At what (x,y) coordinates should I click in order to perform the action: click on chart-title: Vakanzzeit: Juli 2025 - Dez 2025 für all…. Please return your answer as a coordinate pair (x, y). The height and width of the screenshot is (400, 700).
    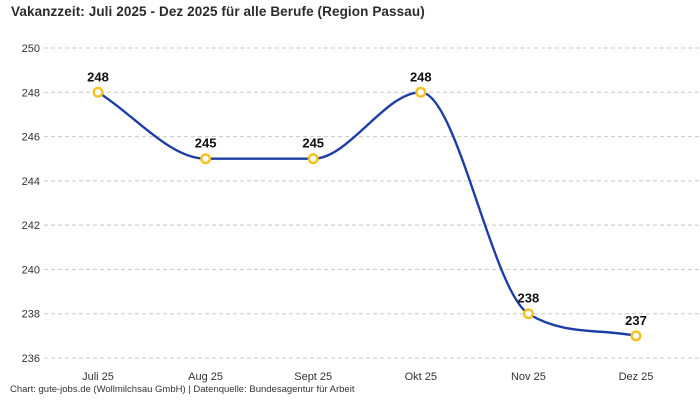
    Looking at the image, I should click on (218, 11).